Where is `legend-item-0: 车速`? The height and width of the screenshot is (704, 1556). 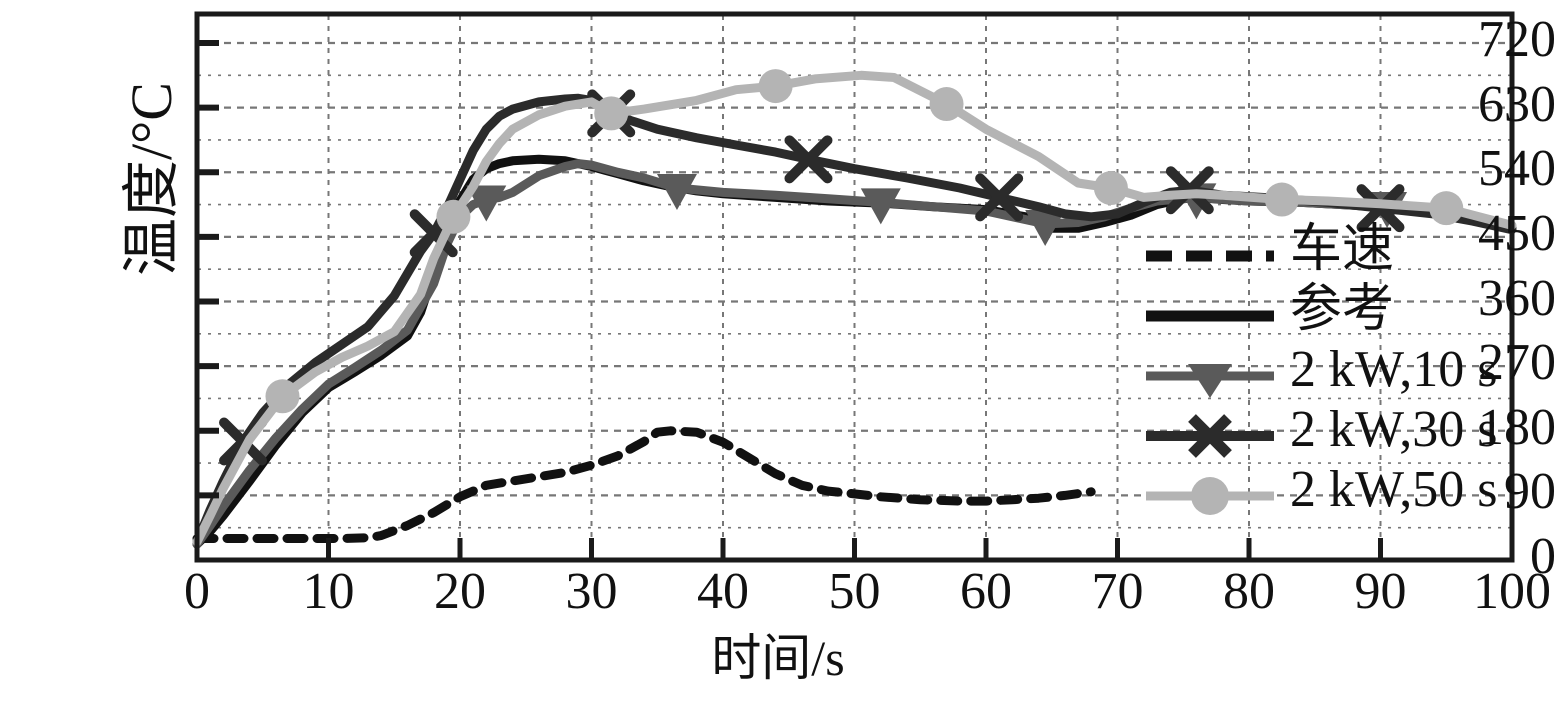 legend-item-0: 车速 is located at coordinates (1340, 256).